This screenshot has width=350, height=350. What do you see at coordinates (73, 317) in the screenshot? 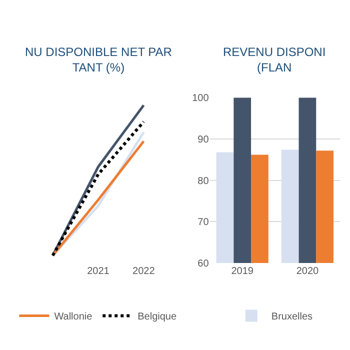
I see `legend-label: Wallonie` at bounding box center [73, 317].